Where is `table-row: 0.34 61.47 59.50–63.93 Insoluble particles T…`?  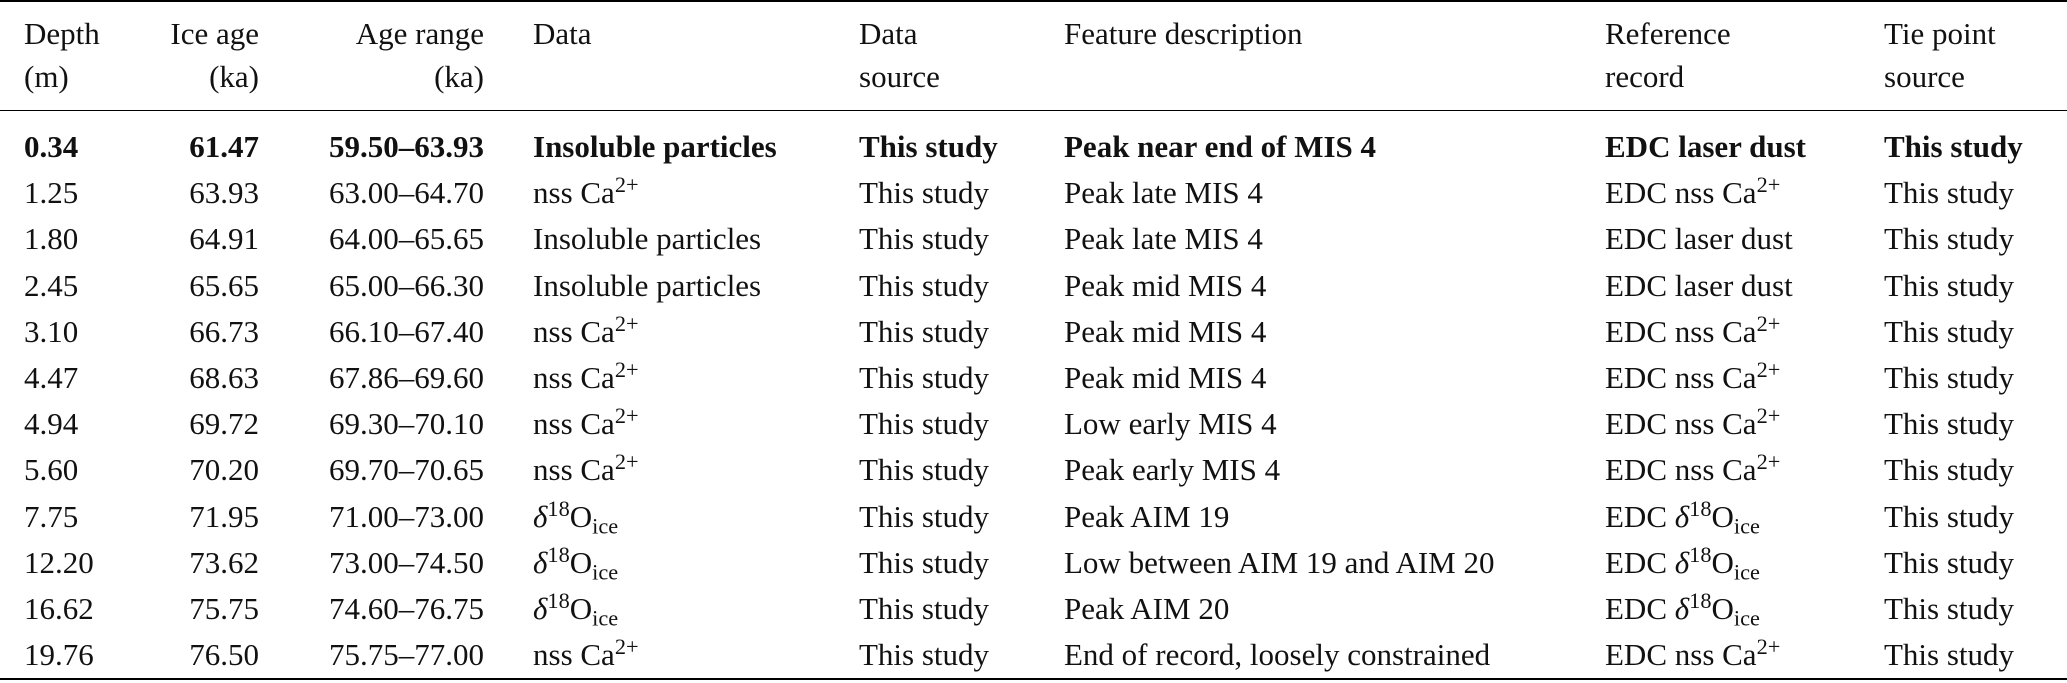 table-row: 0.34 61.47 59.50–63.93 Insoluble particles T… is located at coordinates (1033, 147).